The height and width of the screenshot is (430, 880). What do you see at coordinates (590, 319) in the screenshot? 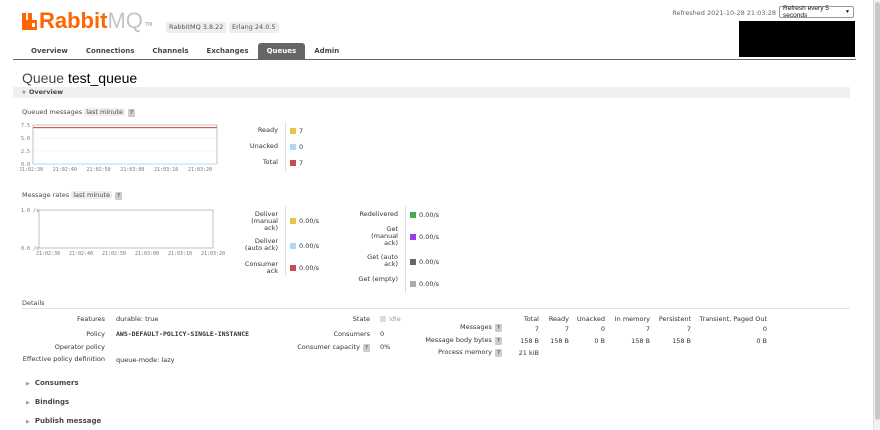
I see `stats-header-unacked: Unacked` at bounding box center [590, 319].